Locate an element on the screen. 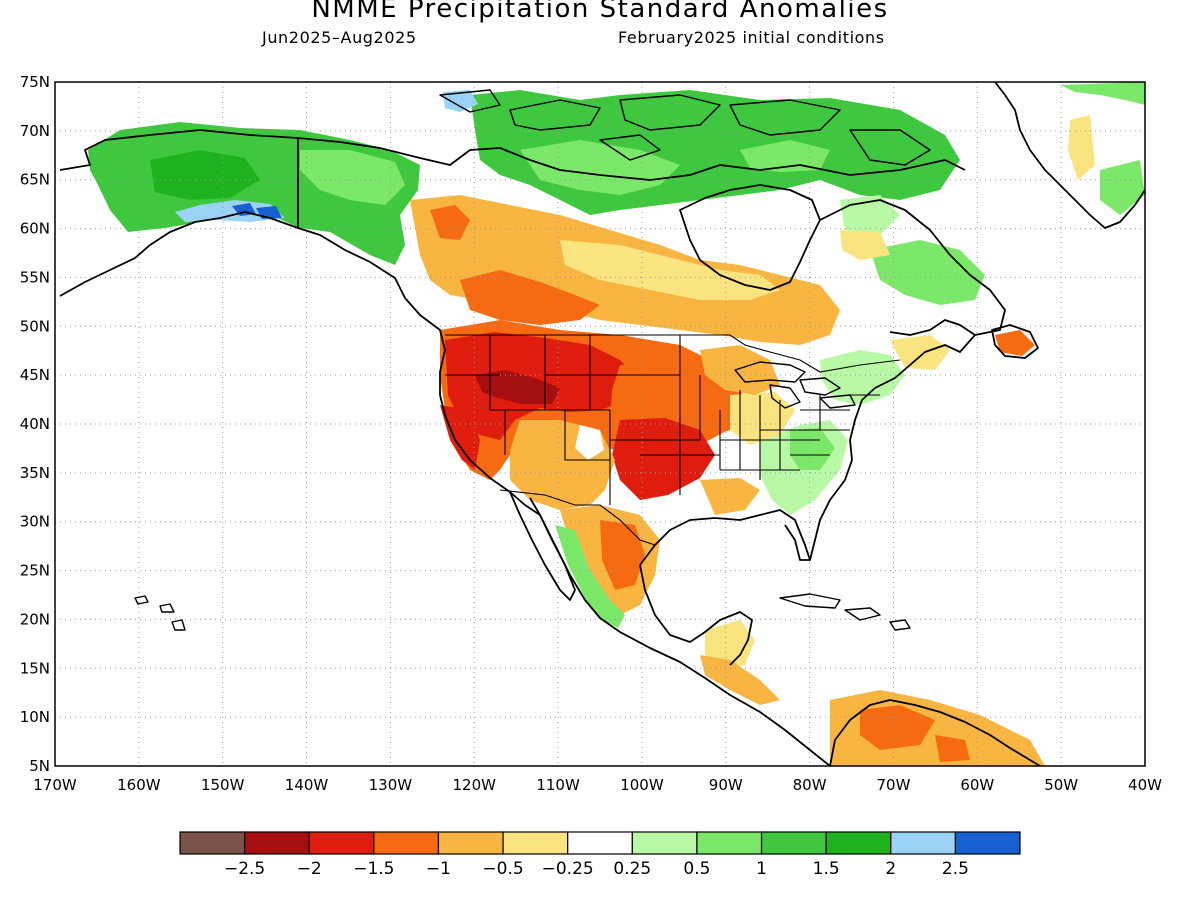  anomaly-region-northwest-darkred is located at coordinates (517, 387).